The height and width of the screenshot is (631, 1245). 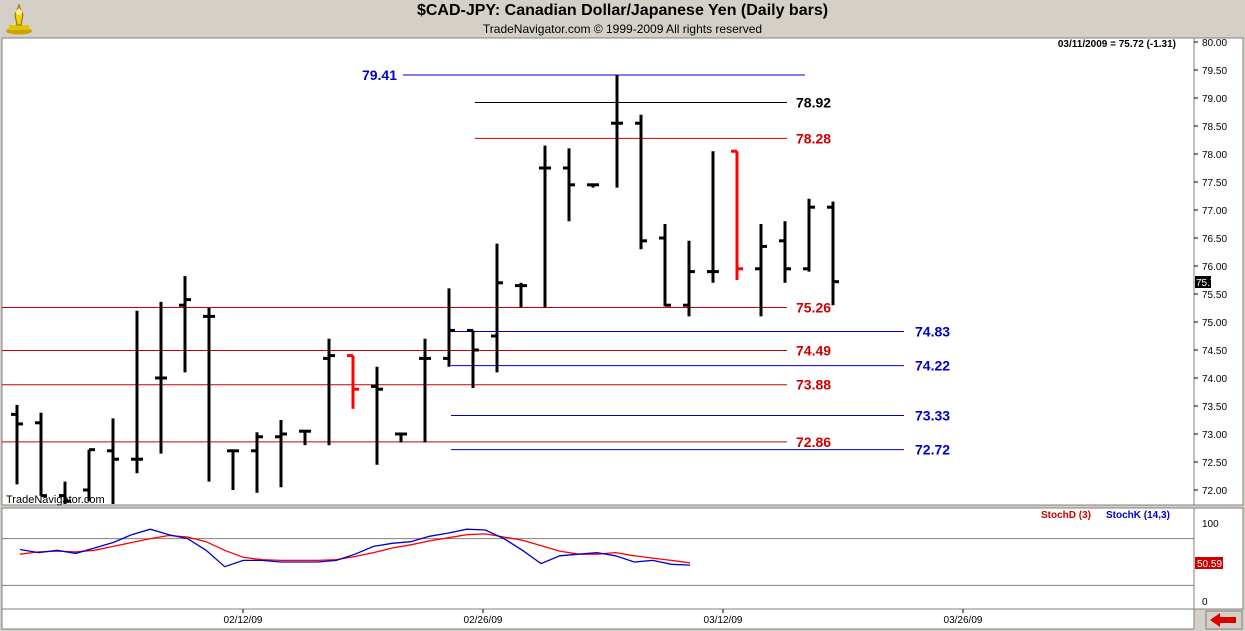 I want to click on stoch-tick-label: 100, so click(x=1210, y=524).